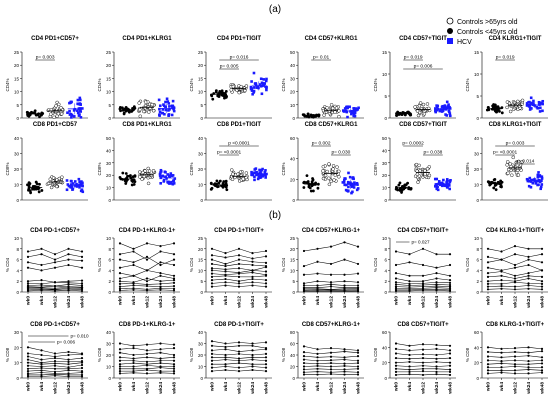  What do you see at coordinates (450, 41) in the screenshot?
I see `legend-marker-square` at bounding box center [450, 41].